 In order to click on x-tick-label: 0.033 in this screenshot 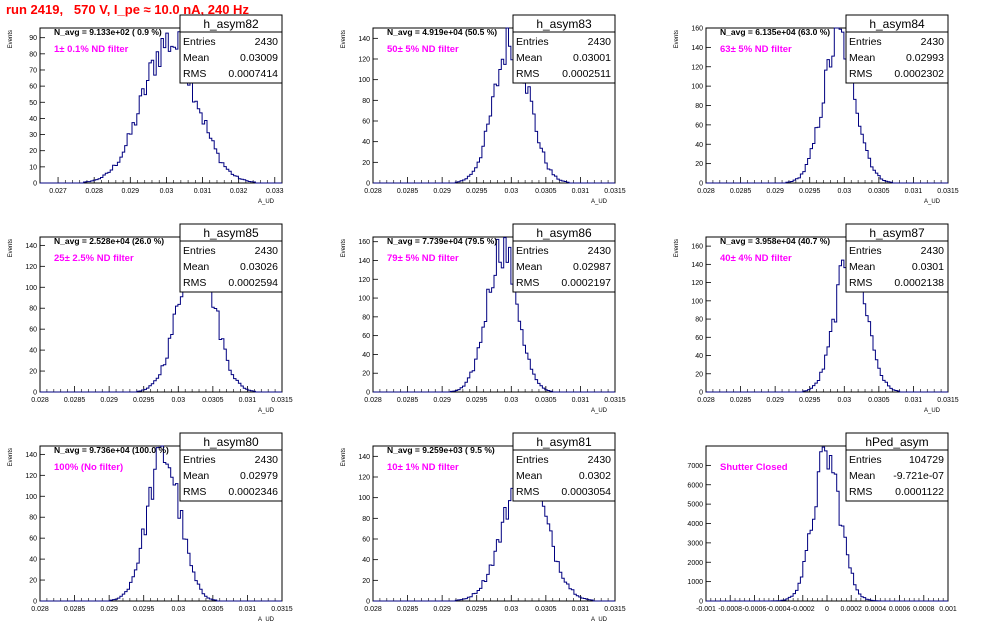, I will do `click(275, 191)`.